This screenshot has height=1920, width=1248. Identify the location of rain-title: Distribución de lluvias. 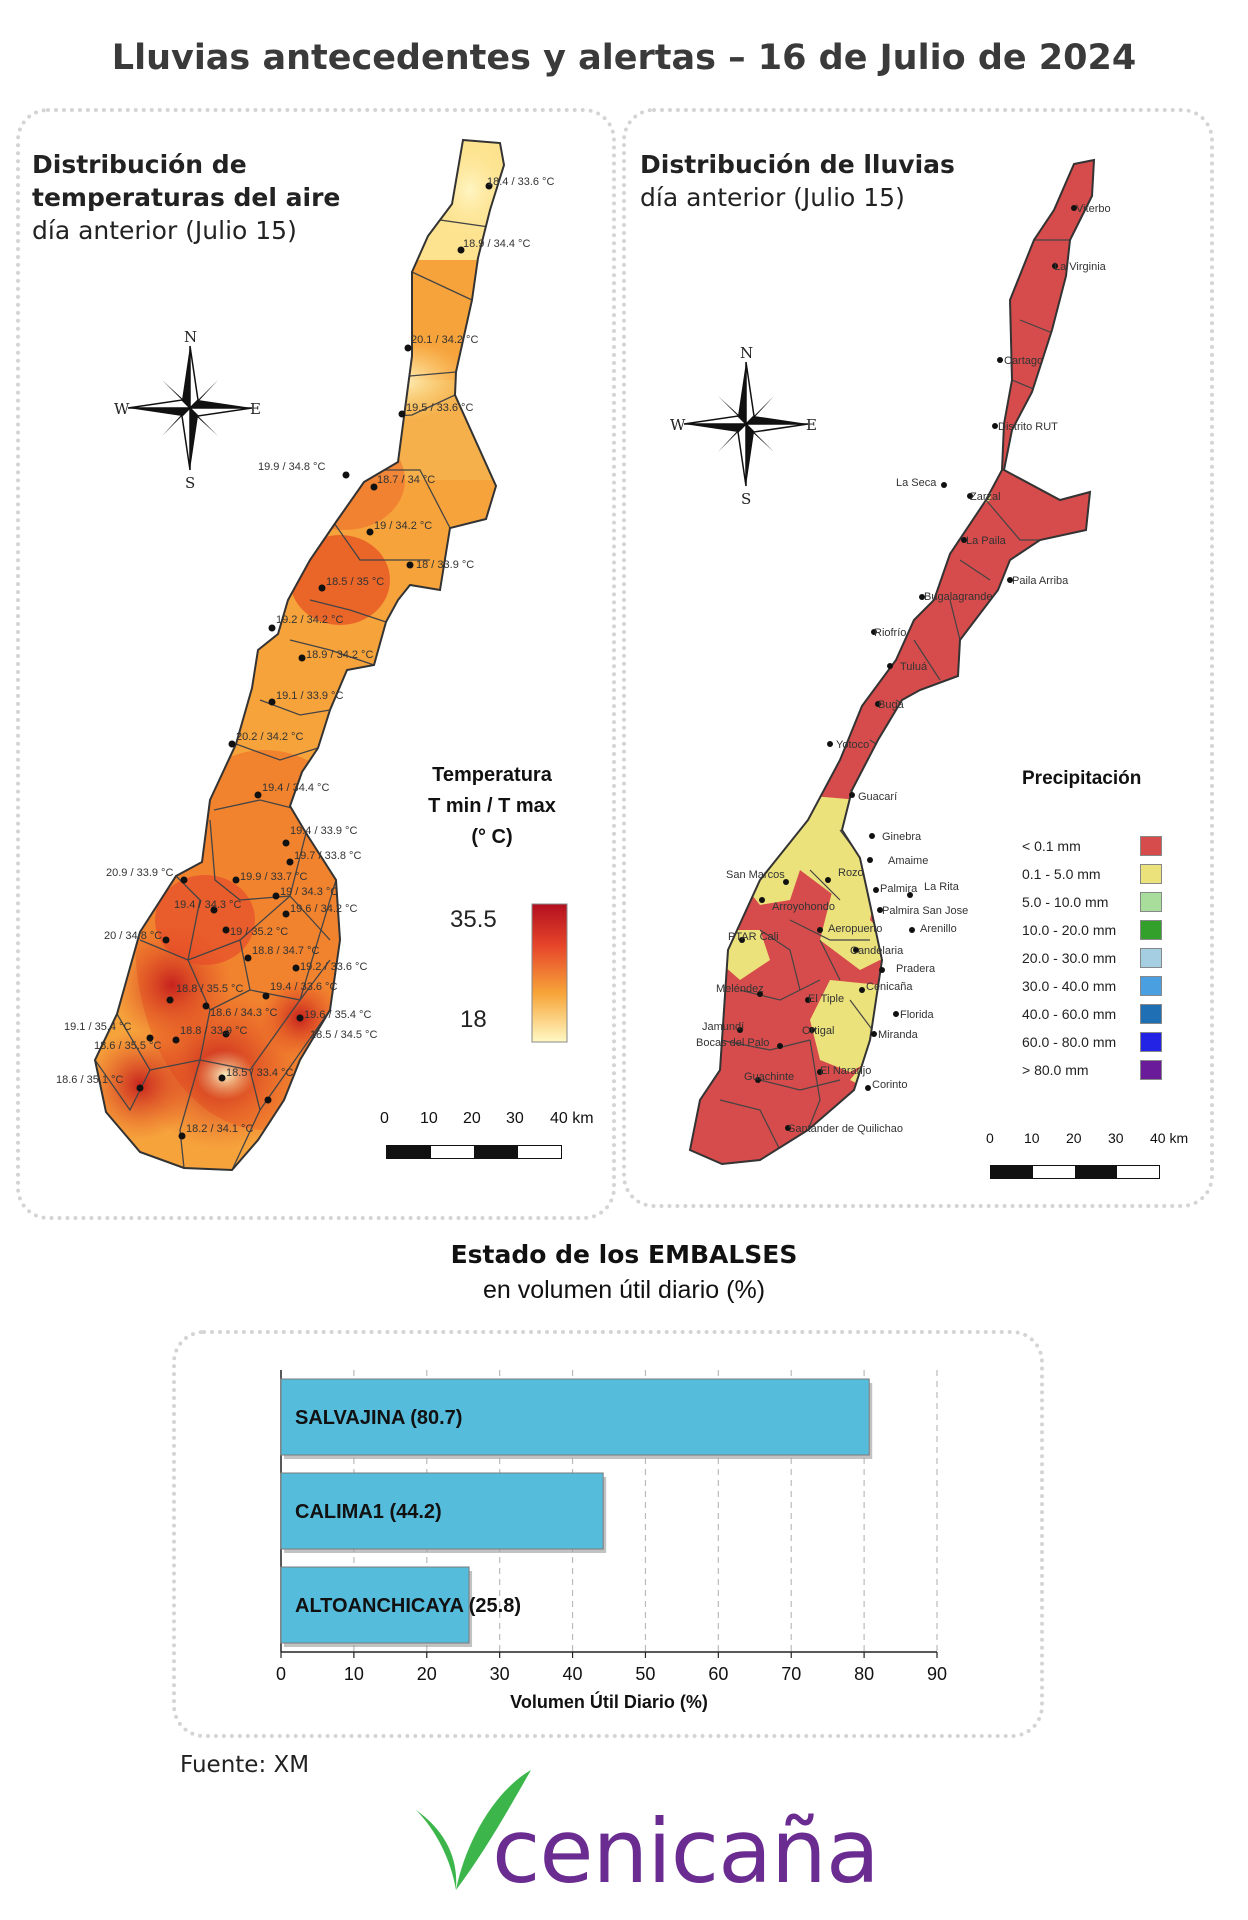
(797, 164).